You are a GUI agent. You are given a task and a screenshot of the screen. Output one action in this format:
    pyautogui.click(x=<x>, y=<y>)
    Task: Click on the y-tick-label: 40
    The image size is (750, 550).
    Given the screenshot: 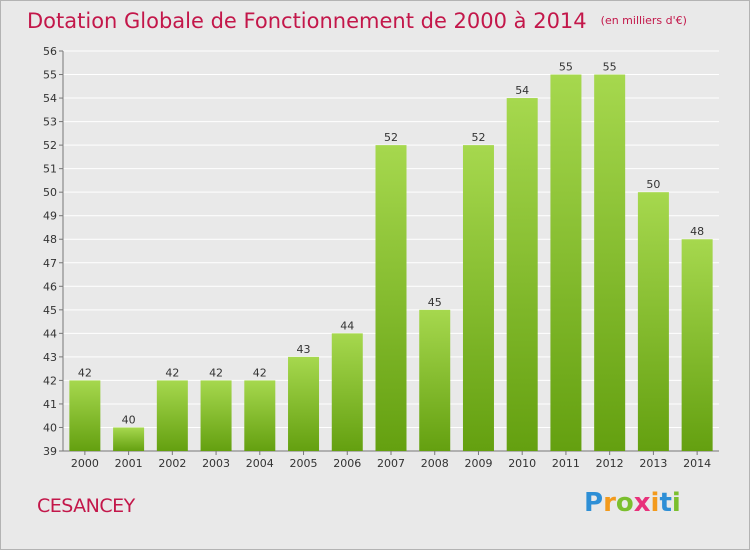 What is the action you would take?
    pyautogui.click(x=50, y=427)
    